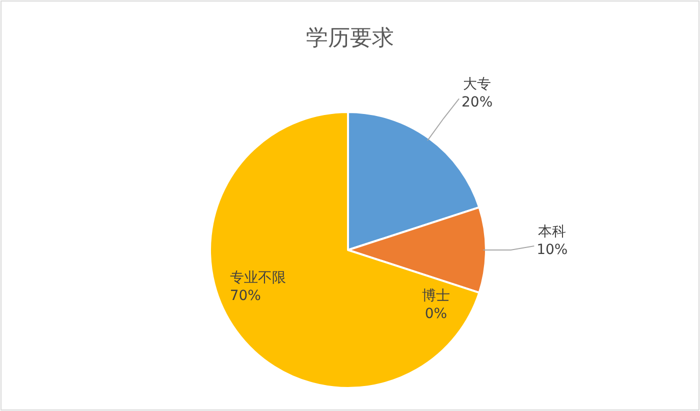 The image size is (700, 411). Describe the element at coordinates (552, 232) in the screenshot. I see `slice-label: 本科` at that location.